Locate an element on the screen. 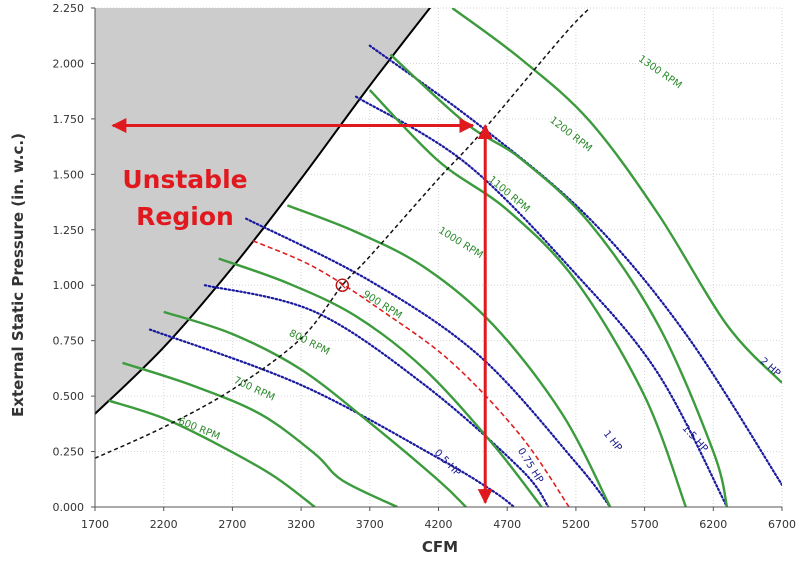  y-tick-label: 0.250 is located at coordinates (69, 452).